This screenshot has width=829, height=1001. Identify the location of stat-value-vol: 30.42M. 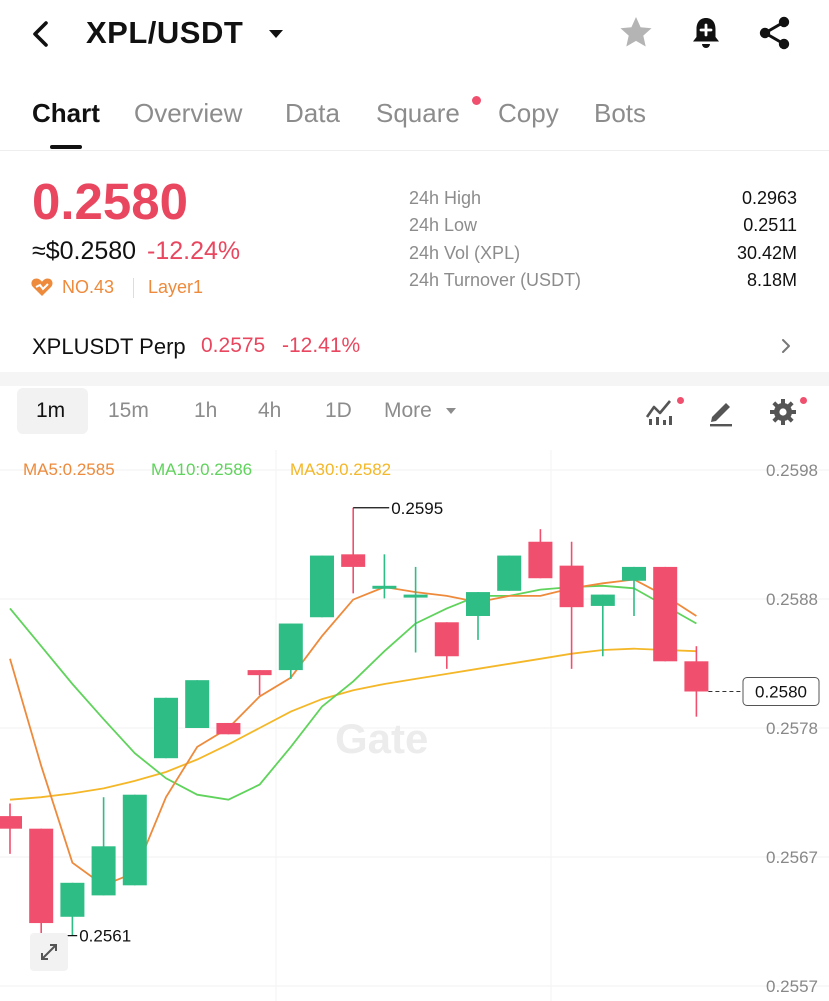
(766, 253).